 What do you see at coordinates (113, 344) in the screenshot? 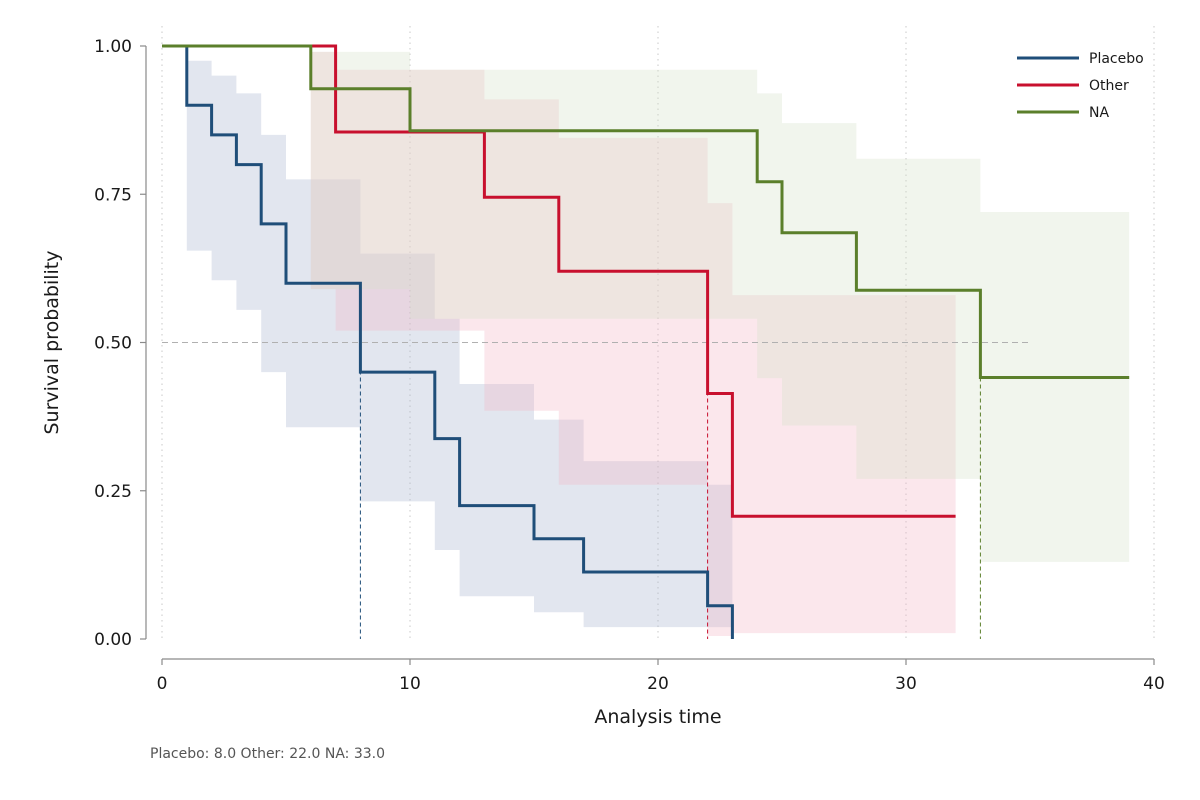
I see `y-tick-label: 0.50` at bounding box center [113, 344].